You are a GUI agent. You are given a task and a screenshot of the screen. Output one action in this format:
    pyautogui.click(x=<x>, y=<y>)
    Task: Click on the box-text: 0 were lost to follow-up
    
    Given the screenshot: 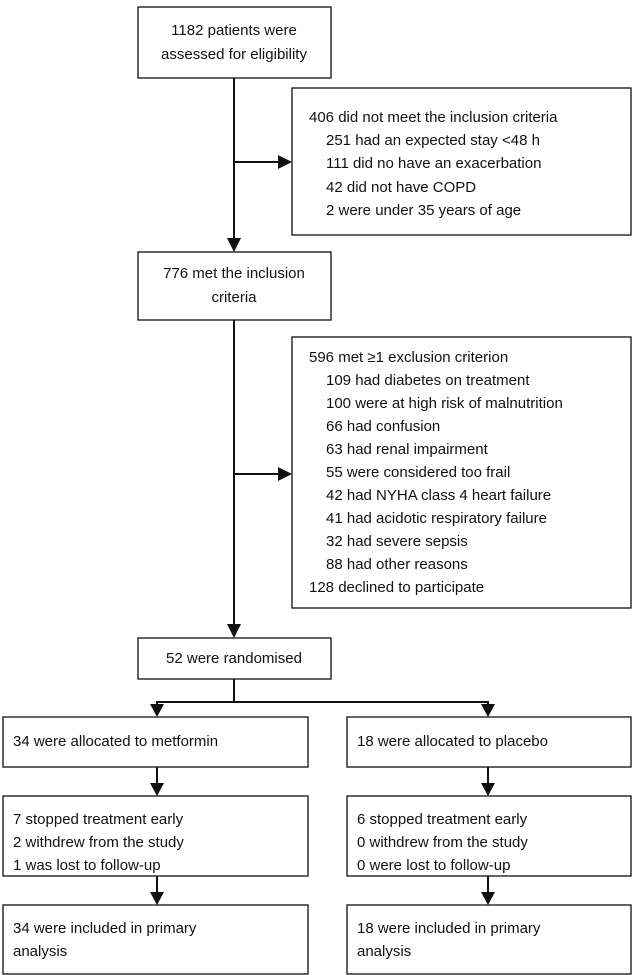 What is the action you would take?
    pyautogui.click(x=433, y=865)
    